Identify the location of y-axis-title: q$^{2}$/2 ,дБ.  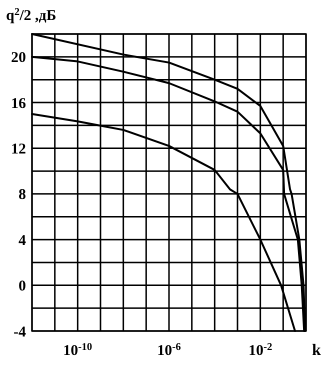
(31, 15).